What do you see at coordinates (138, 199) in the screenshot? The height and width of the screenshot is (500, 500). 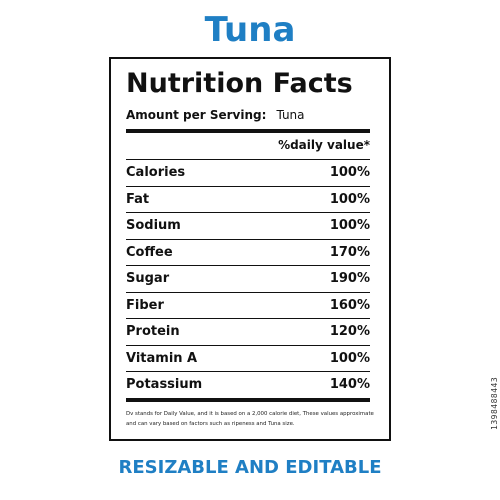 I see `nutrient-name: Fat` at bounding box center [138, 199].